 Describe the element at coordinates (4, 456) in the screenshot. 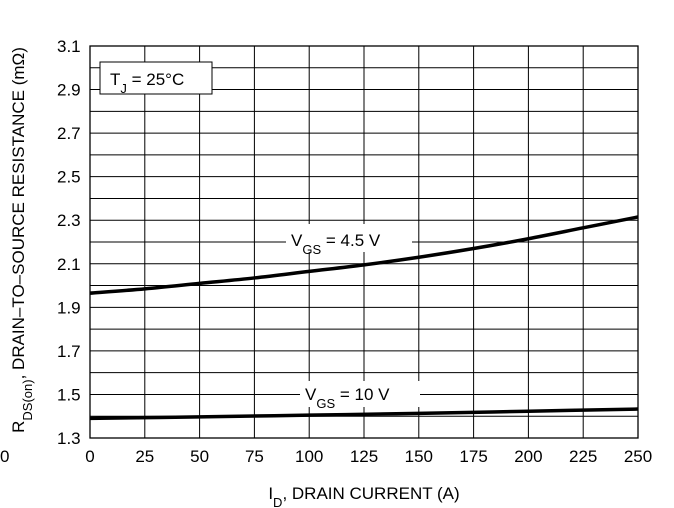

I see `extra-tick-label: 0` at that location.